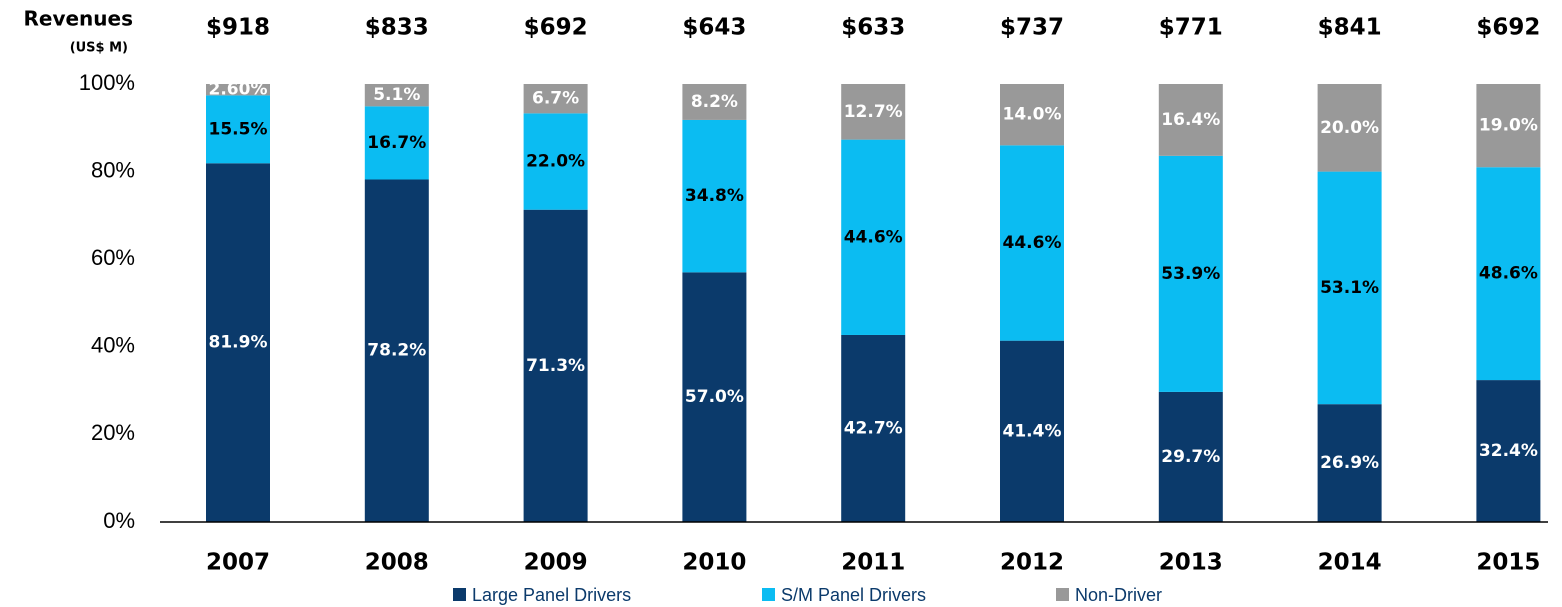 The image size is (1562, 607). I want to click on data-label: 78.2%, so click(396, 351).